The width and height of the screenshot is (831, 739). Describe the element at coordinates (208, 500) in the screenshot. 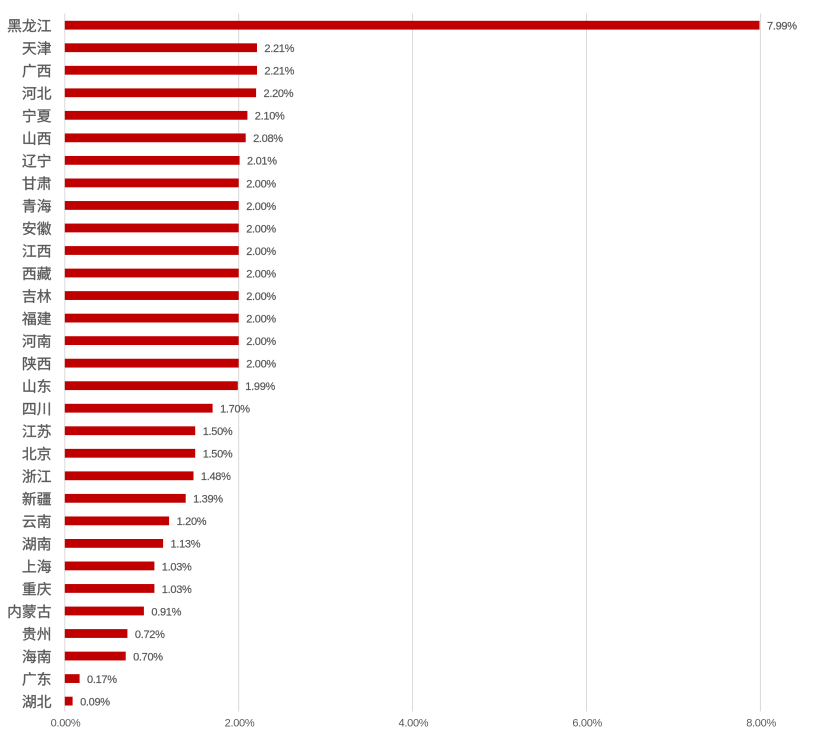

I see `svg-text: 1.39%` at that location.